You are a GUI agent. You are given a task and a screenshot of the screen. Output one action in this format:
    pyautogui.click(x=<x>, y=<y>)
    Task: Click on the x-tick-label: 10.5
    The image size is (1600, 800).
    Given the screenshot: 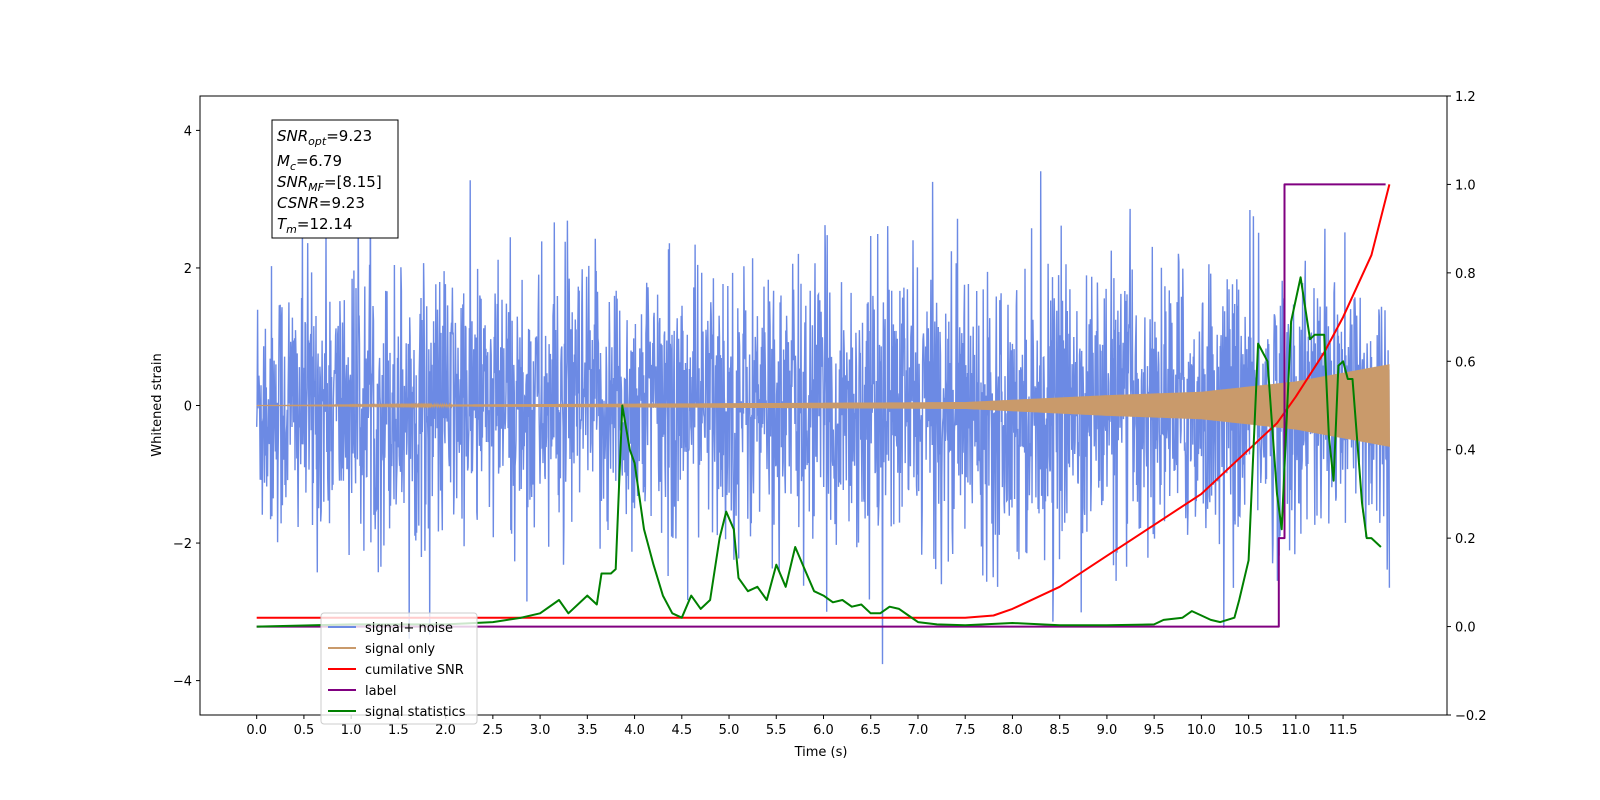 What is the action you would take?
    pyautogui.click(x=1248, y=730)
    